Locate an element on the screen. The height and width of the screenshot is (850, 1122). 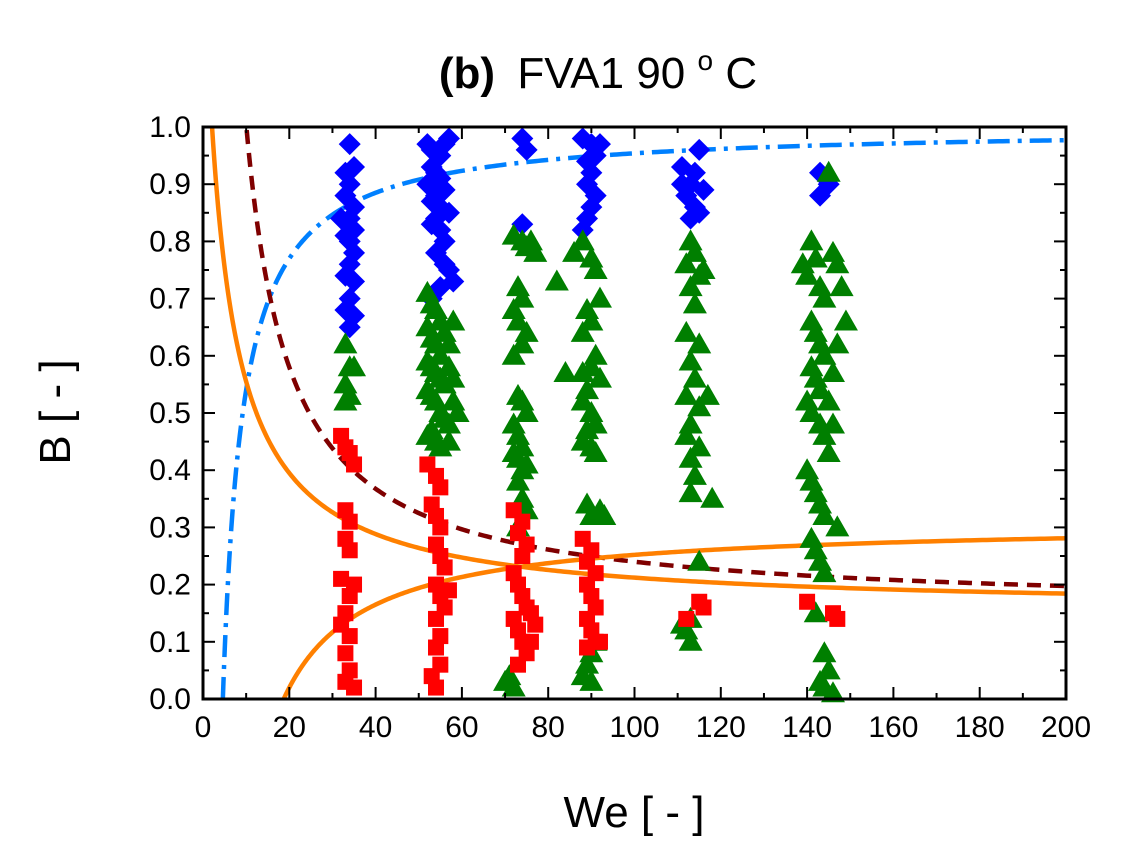
y-tick-label: 0.0 is located at coordinates (170, 699).